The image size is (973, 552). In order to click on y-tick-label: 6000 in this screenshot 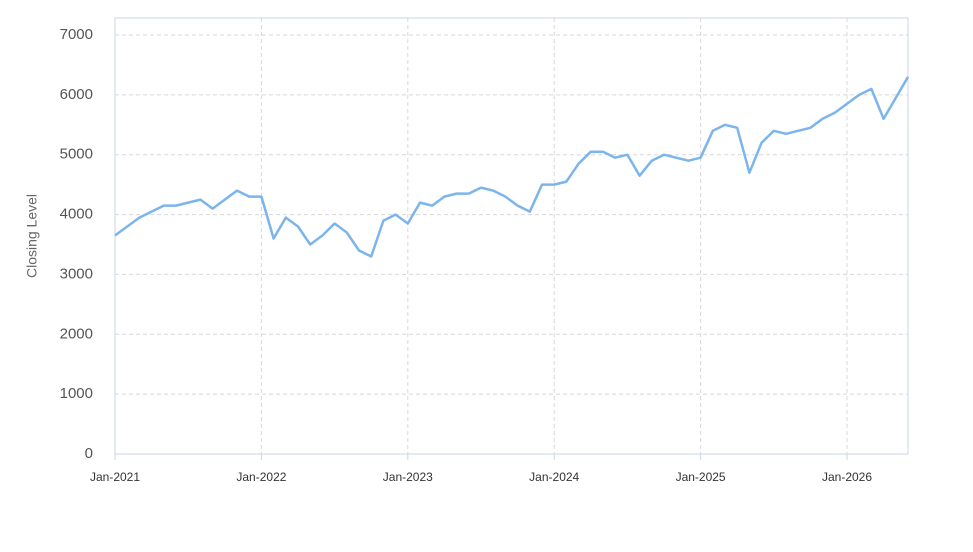, I will do `click(76, 94)`.